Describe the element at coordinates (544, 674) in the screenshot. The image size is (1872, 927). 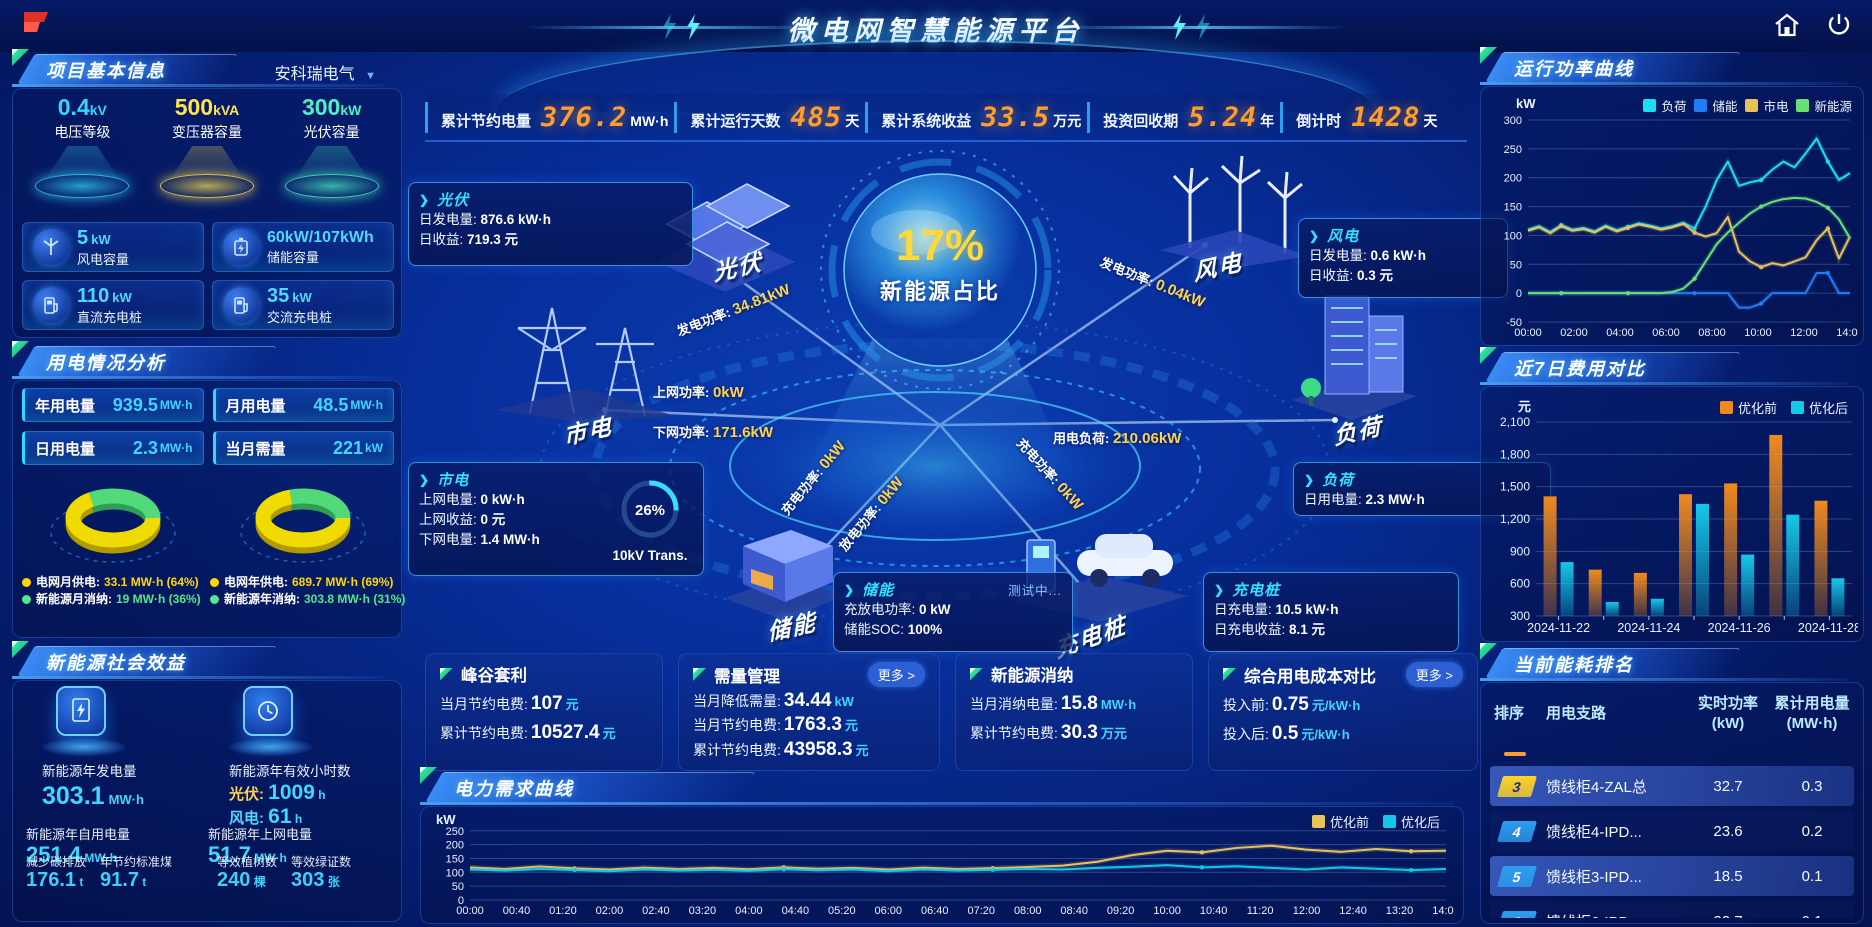
I see `benefit-card-header: 峰谷套利` at that location.